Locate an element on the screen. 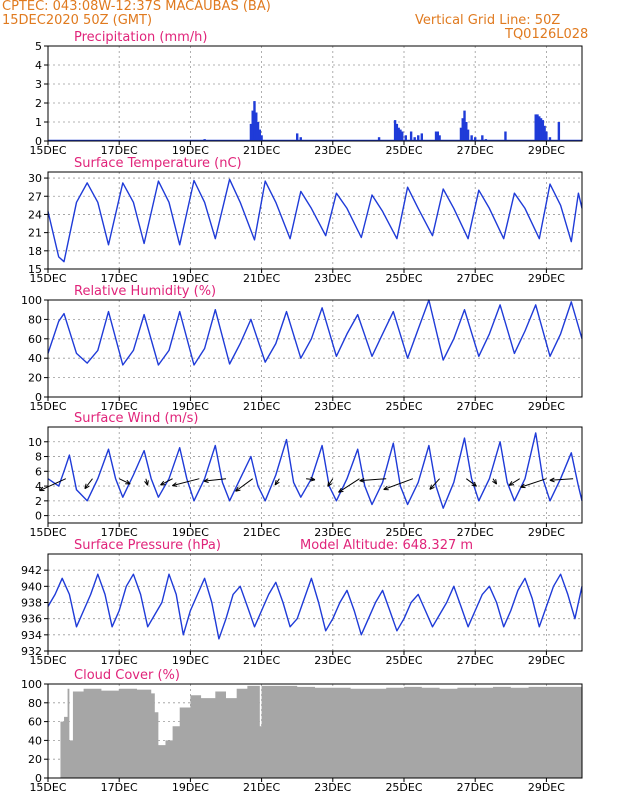 The width and height of the screenshot is (618, 800). humidity-title: Relative Humidity (%) is located at coordinates (145, 291).